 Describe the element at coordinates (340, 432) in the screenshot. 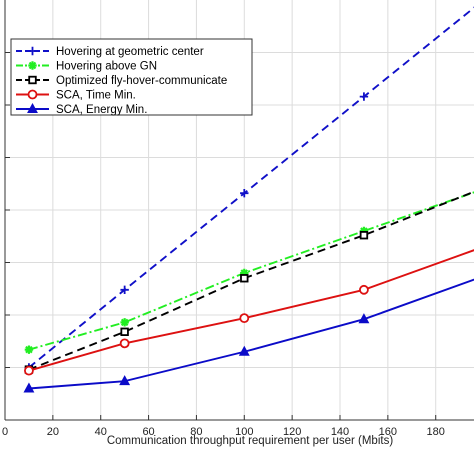

I see `x-tick-label: 140` at that location.